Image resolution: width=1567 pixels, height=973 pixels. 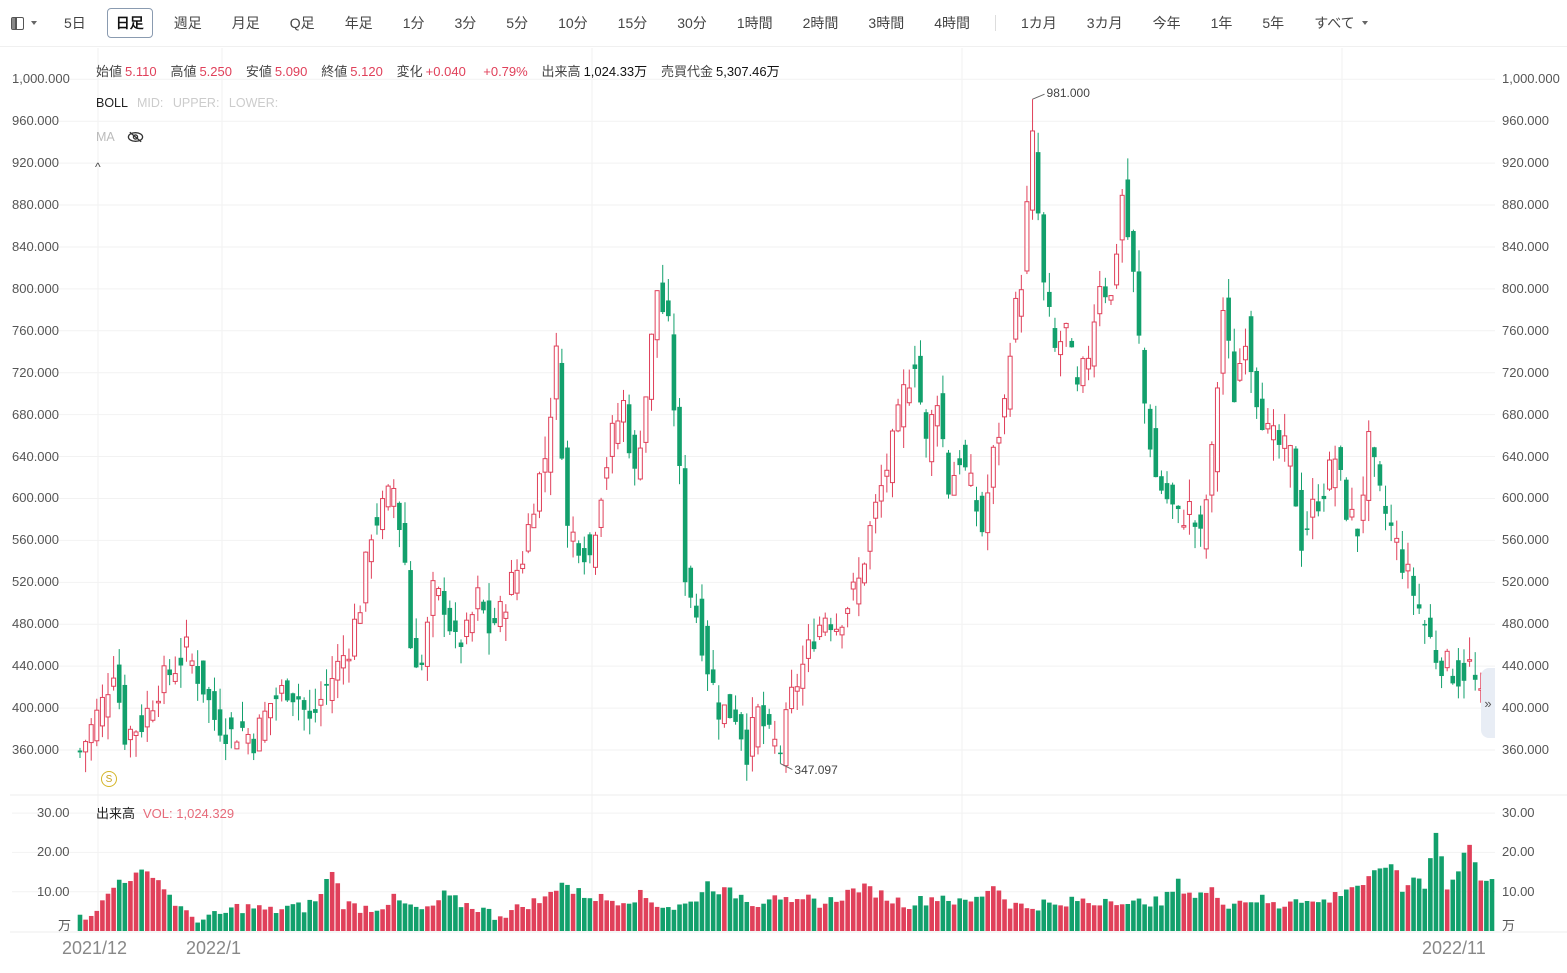 I want to click on timeframe-items-8: 5分, so click(x=517, y=23).